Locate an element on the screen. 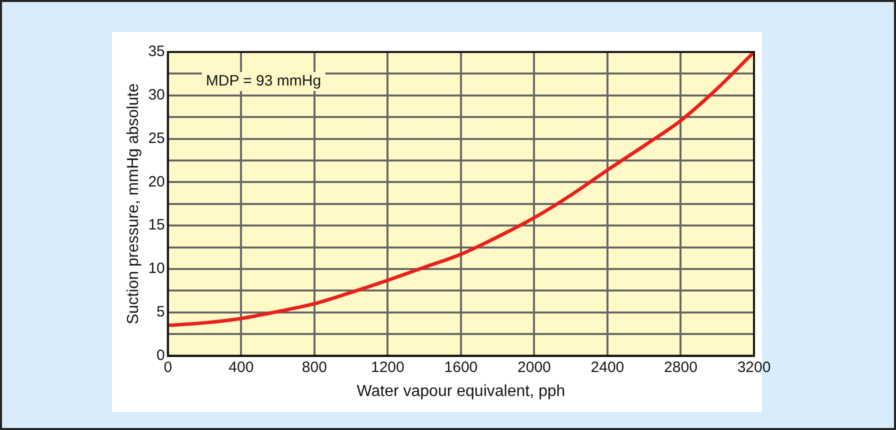 This screenshot has width=896, height=430. y-tick-label: 15 is located at coordinates (156, 225).